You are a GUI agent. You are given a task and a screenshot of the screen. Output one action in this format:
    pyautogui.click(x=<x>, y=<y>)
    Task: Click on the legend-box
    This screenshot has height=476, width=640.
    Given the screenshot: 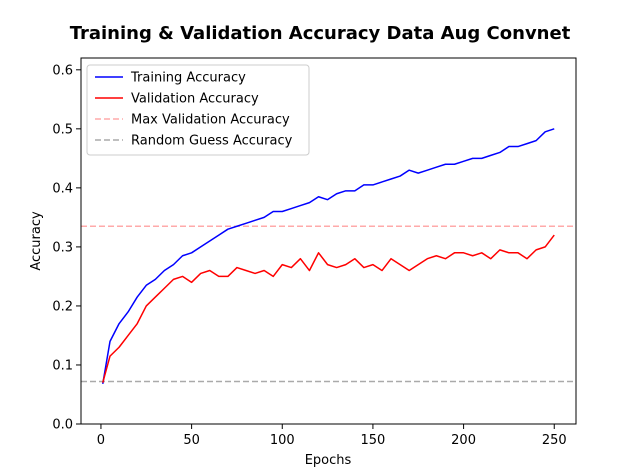 What is the action you would take?
    pyautogui.click(x=198, y=110)
    